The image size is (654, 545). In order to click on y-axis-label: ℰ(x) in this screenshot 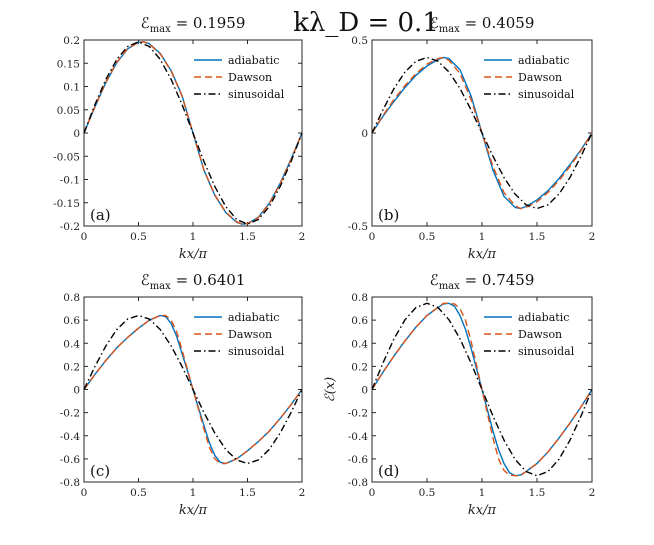, I will do `click(330, 389)`.